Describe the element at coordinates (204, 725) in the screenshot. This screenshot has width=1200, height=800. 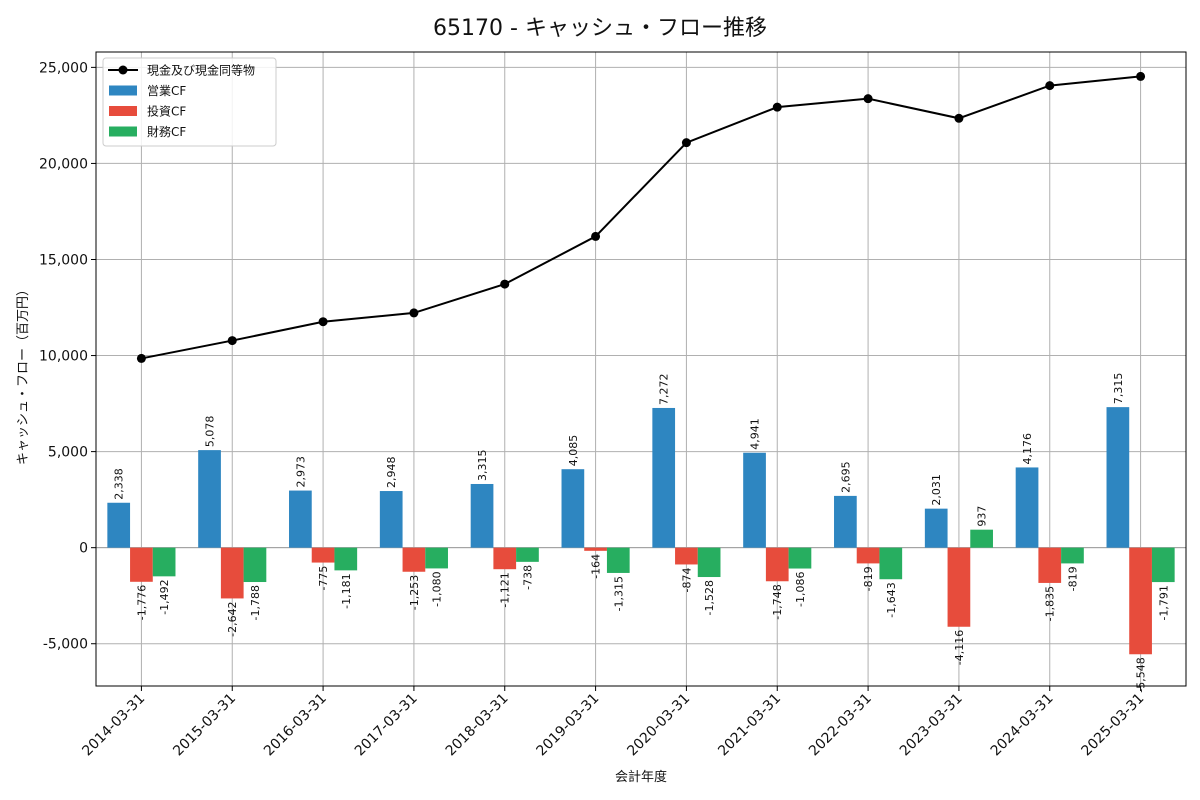
I see `x-tick-label: 2015-03-31` at that location.